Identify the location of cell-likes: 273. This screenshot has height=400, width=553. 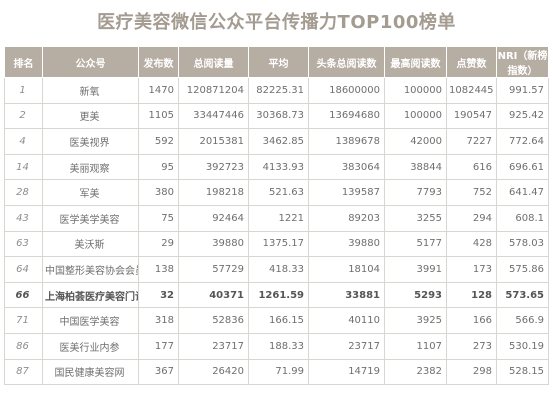
(471, 346).